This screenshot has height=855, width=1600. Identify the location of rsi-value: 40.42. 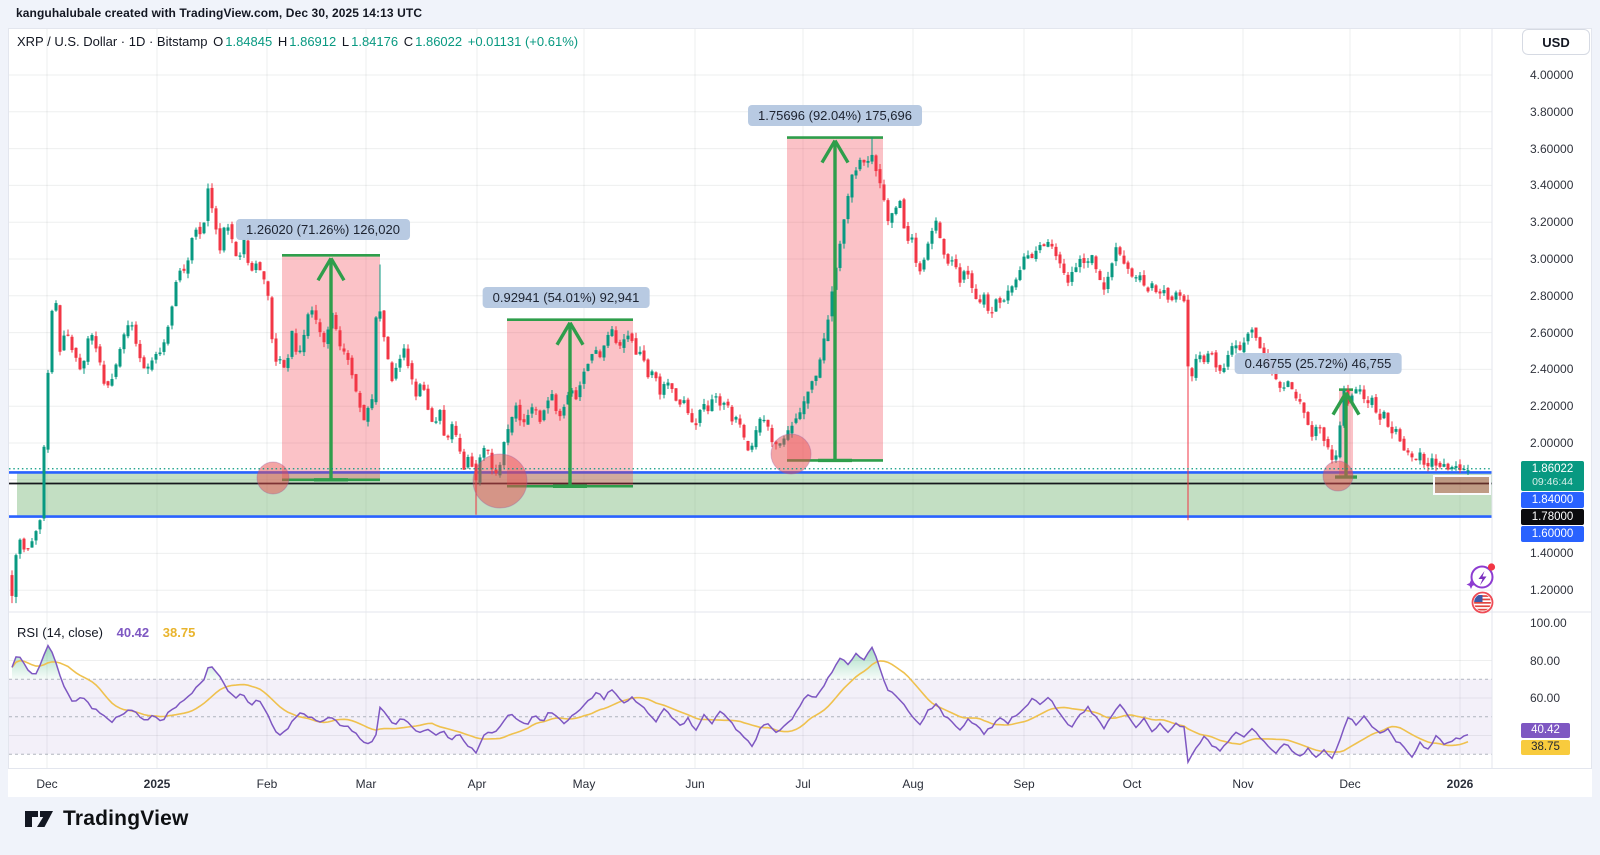
(133, 632).